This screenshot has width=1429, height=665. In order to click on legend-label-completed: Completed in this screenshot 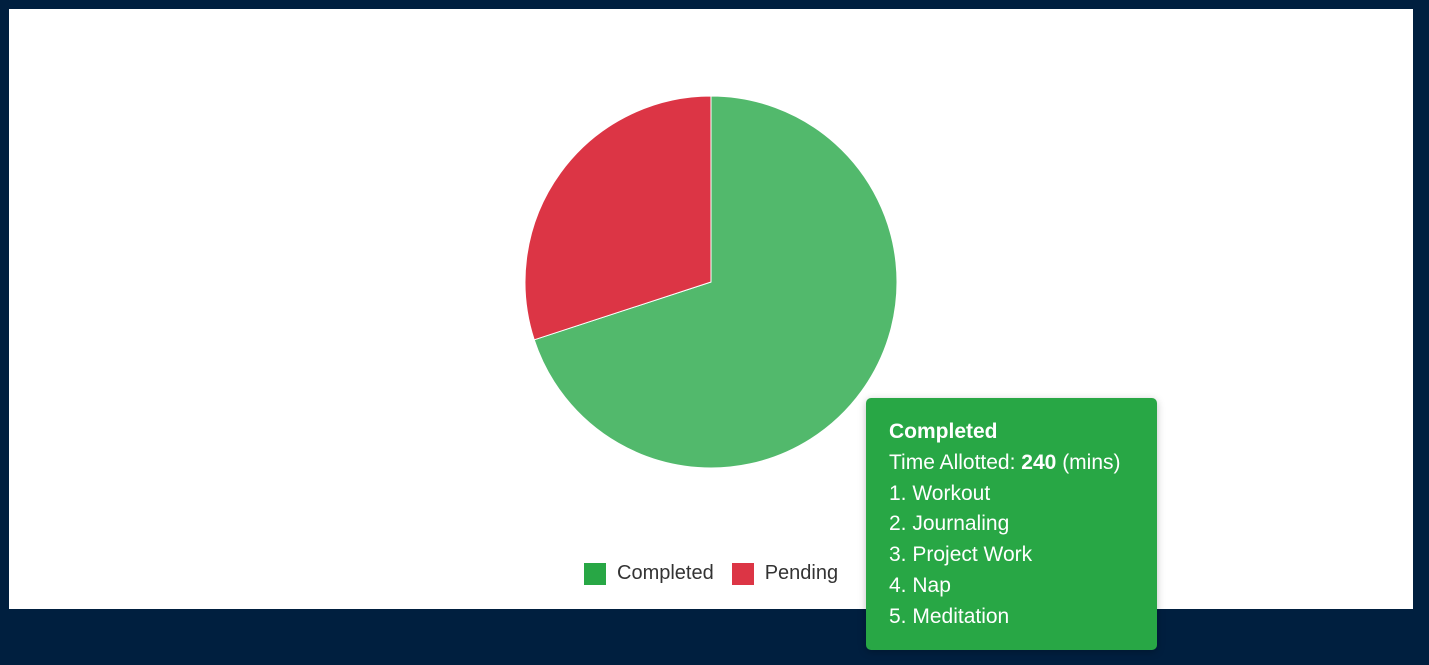, I will do `click(665, 573)`.